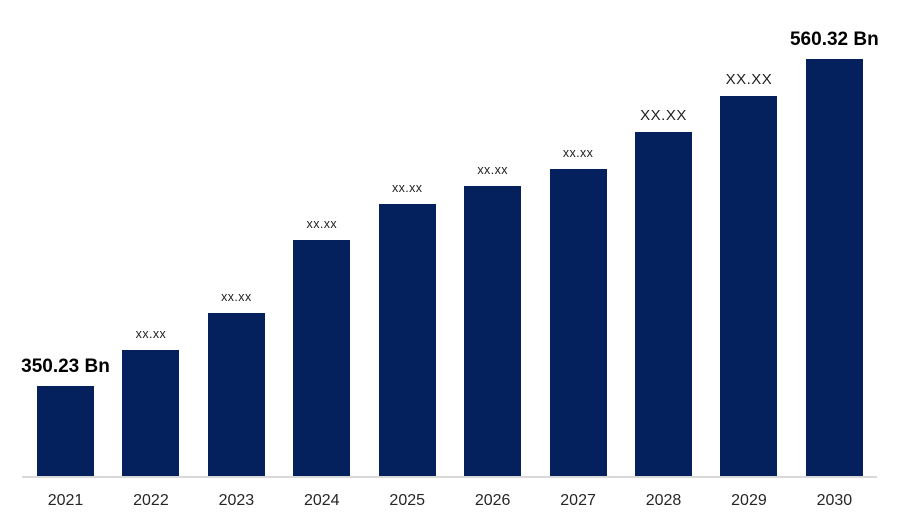  I want to click on bar-value-label-2029: XX.XX, so click(749, 79).